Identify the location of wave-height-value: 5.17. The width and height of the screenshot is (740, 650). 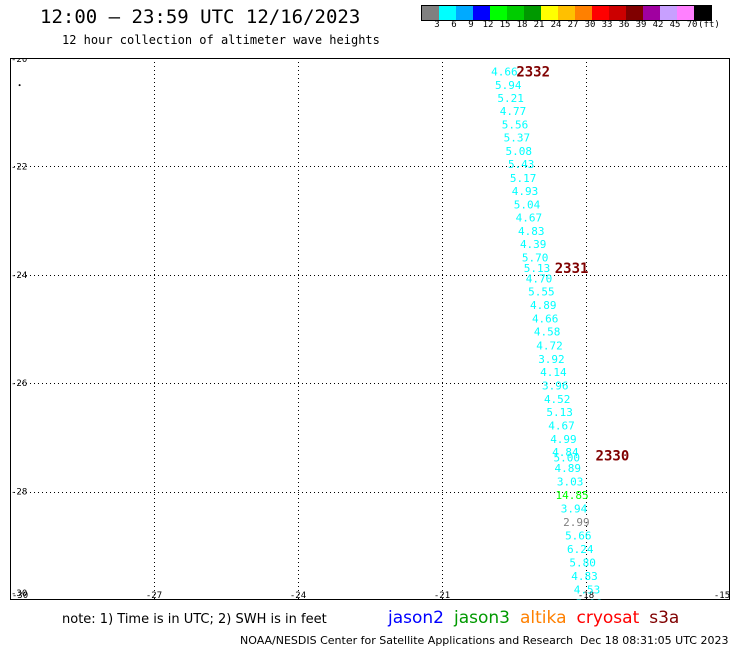
(523, 178).